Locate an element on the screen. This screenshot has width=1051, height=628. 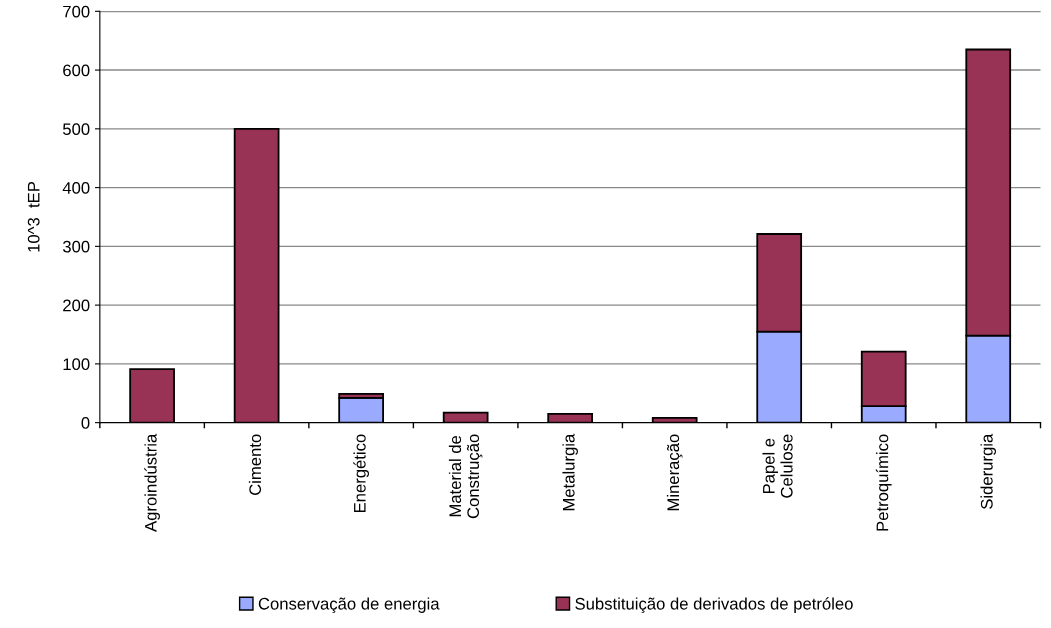
legend-label: Conservação de energia is located at coordinates (349, 605).